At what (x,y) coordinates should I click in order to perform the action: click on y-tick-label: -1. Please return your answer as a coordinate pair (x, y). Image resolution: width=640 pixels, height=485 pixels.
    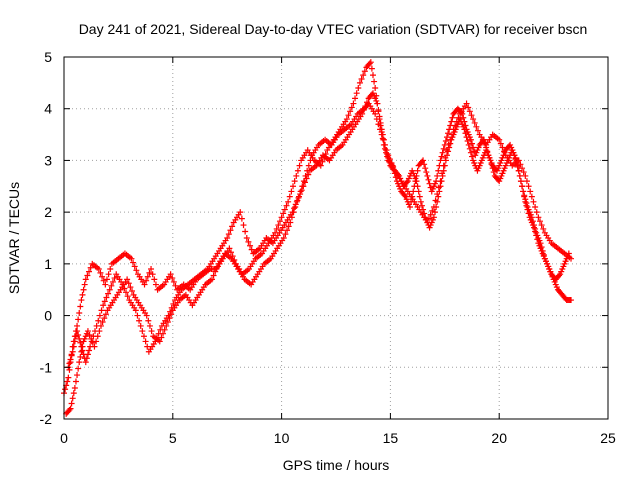
    Looking at the image, I should click on (46, 367).